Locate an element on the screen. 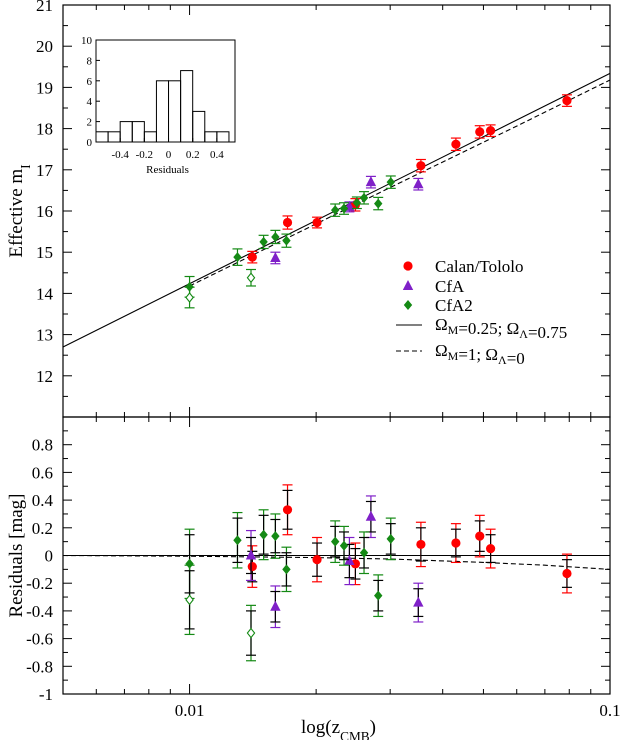  y-tick-label: 18 is located at coordinates (44, 129).